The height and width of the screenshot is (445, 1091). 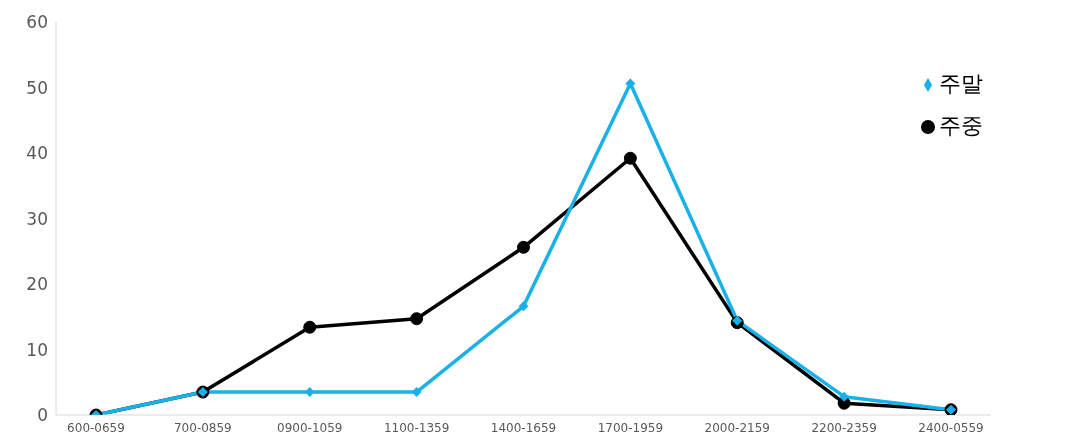 What do you see at coordinates (37, 218) in the screenshot?
I see `y-tick-label: 30` at bounding box center [37, 218].